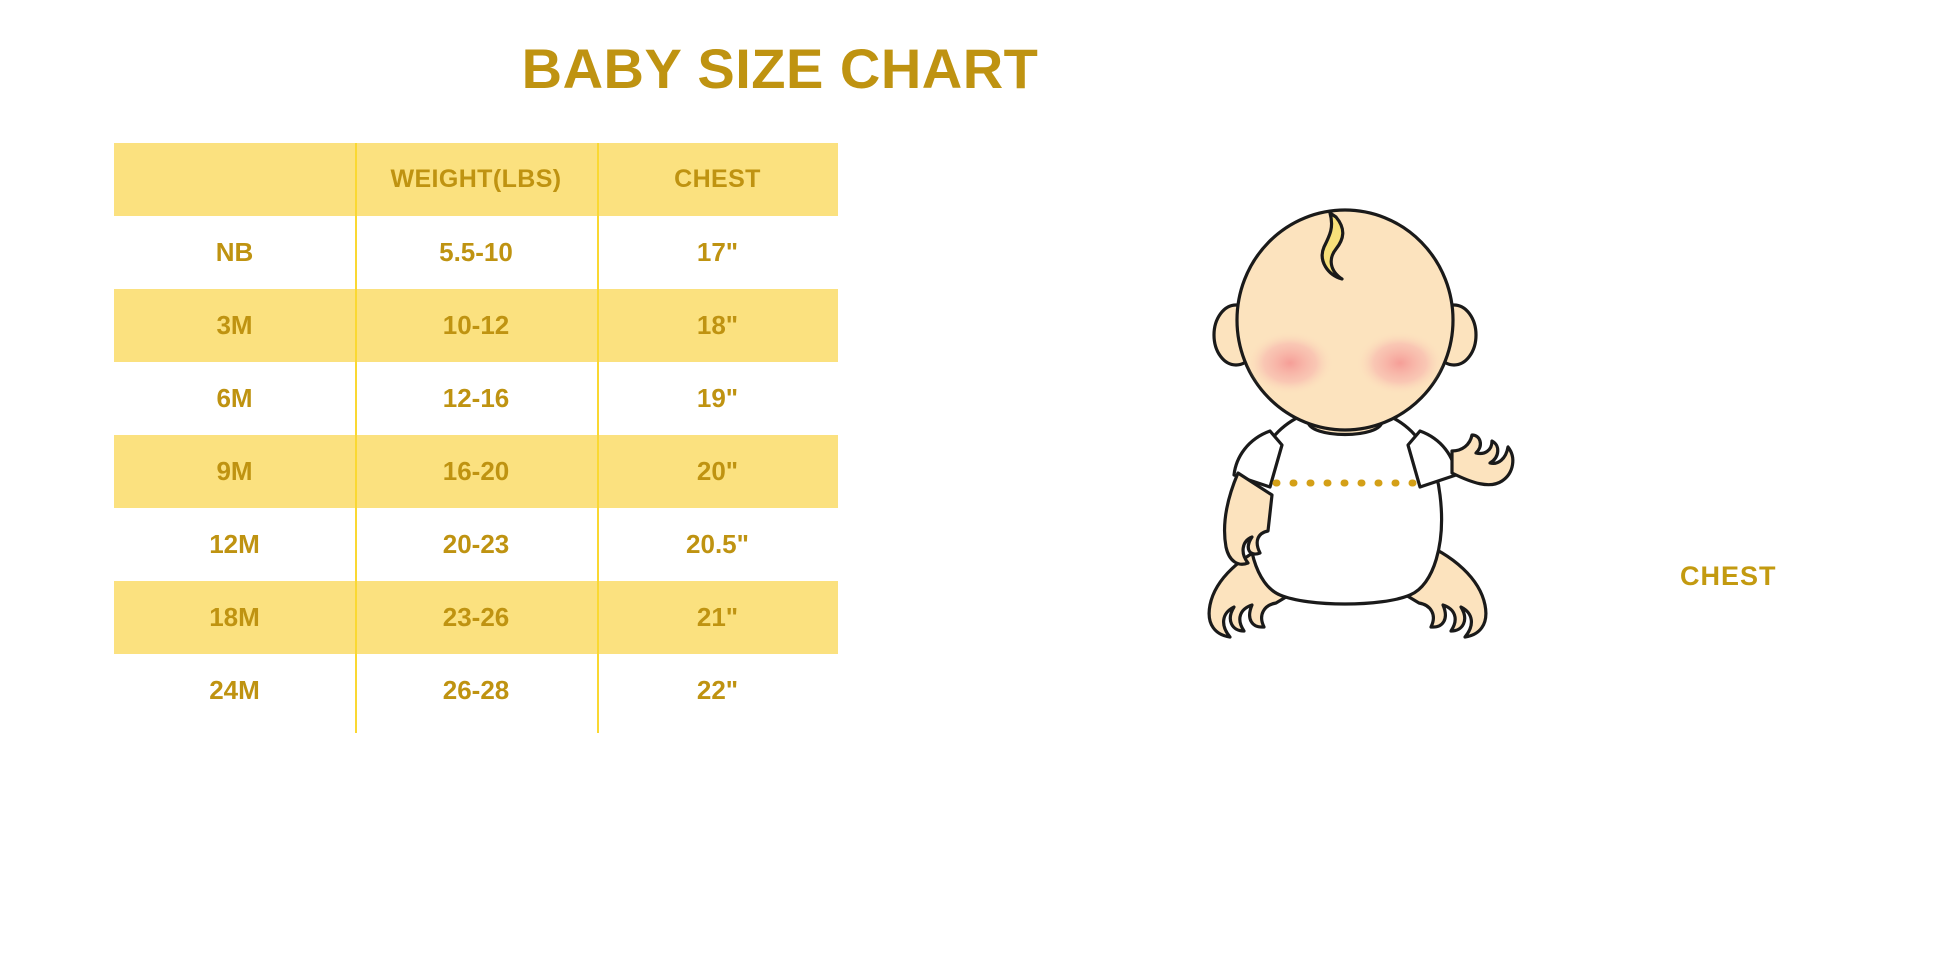 The height and width of the screenshot is (973, 1946). Describe the element at coordinates (234, 471) in the screenshot. I see `cell-size: 9M` at that location.